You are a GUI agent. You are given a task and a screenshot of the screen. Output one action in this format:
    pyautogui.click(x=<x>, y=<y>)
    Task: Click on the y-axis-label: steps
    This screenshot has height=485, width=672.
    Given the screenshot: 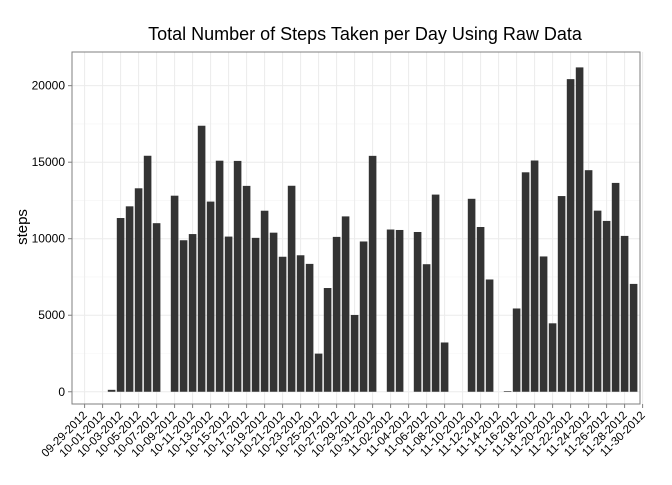 What is the action you would take?
    pyautogui.click(x=22, y=227)
    